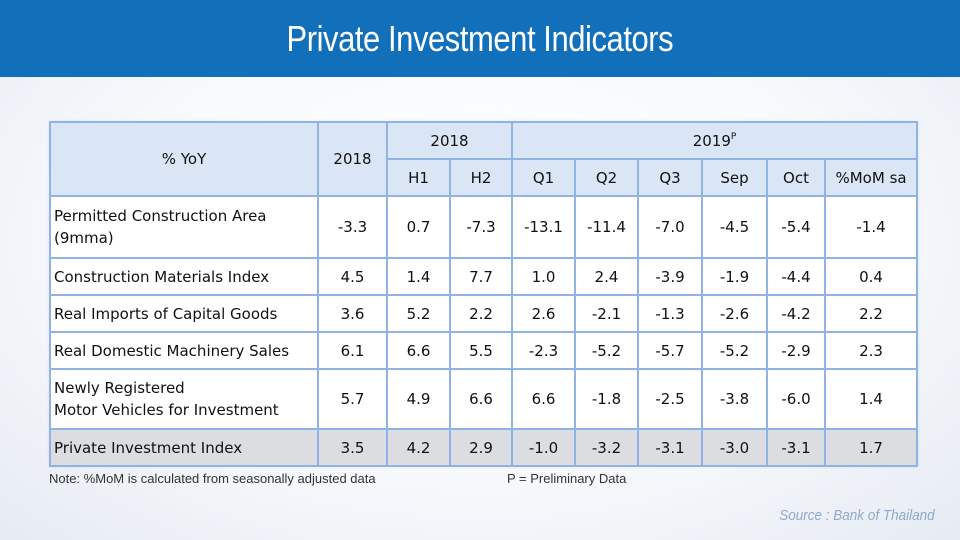 The height and width of the screenshot is (540, 960). Describe the element at coordinates (796, 177) in the screenshot. I see `subheader: Oct` at that location.